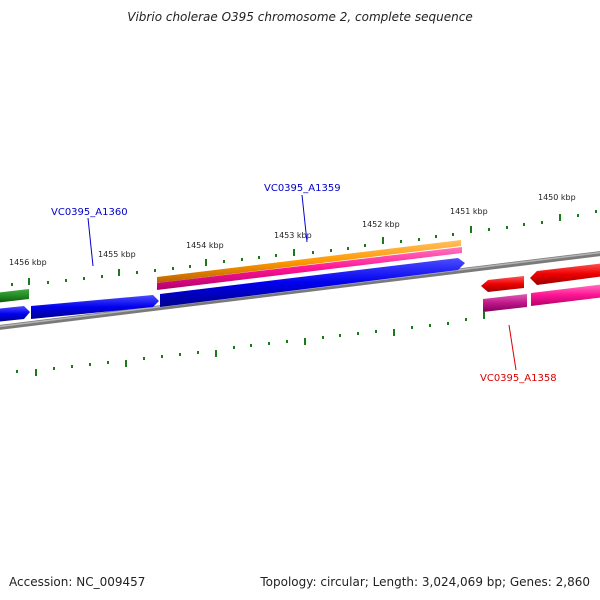  I want to click on leader-line-a1360, so click(90, 242).